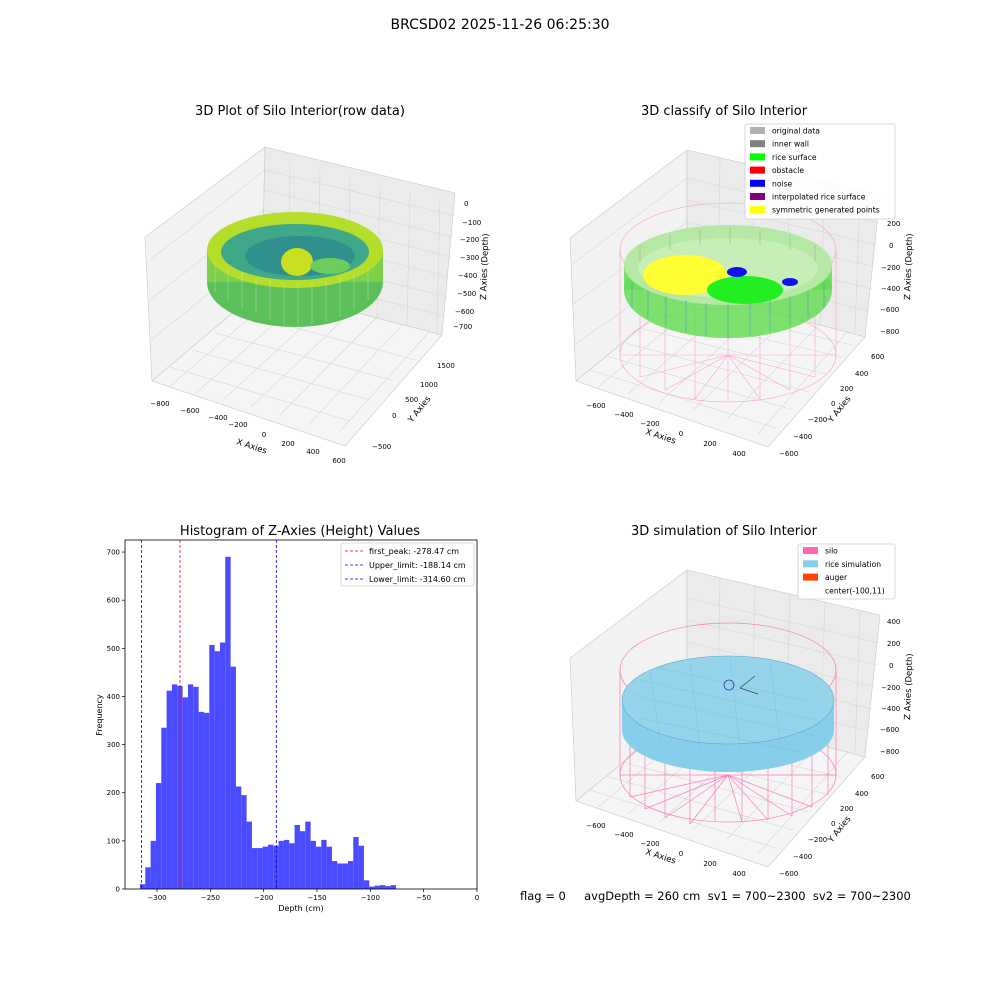 The height and width of the screenshot is (1000, 1000). I want to click on classify-zlabel: Z Axies (Depth), so click(909, 266).